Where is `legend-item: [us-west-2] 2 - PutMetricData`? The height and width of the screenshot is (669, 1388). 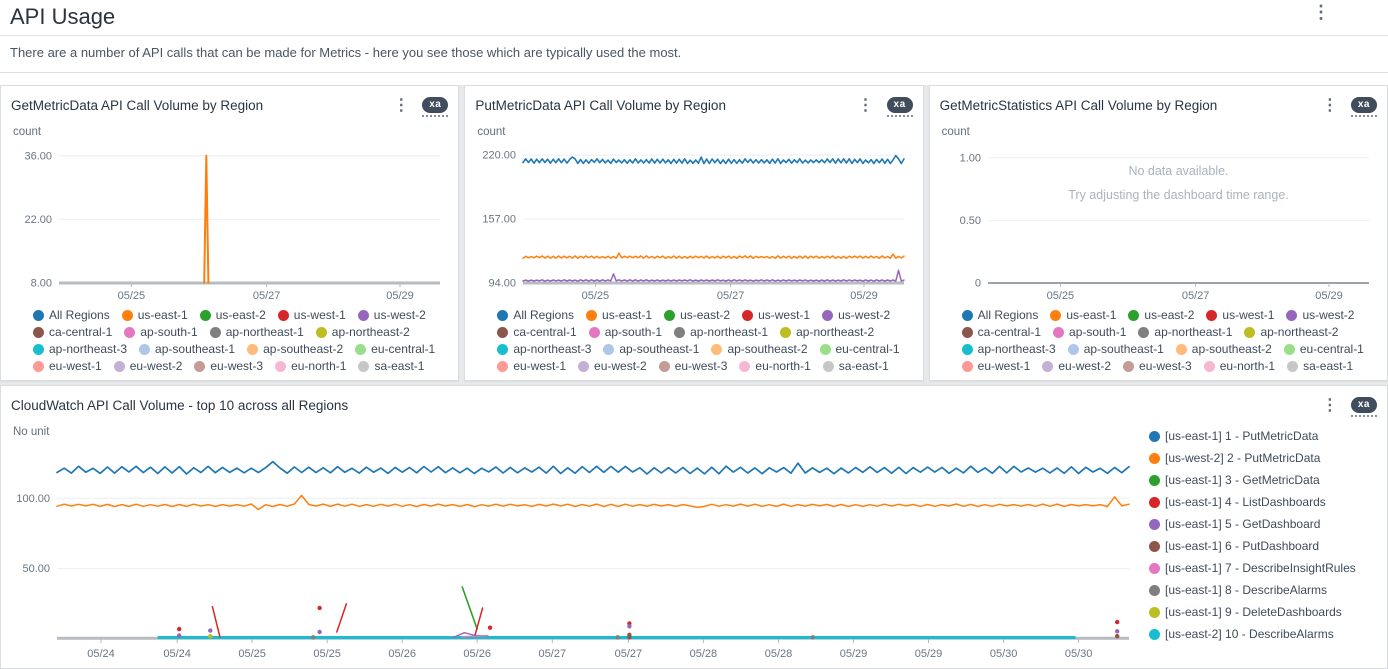
legend-item: [us-west-2] 2 - PutMetricData is located at coordinates (1234, 458).